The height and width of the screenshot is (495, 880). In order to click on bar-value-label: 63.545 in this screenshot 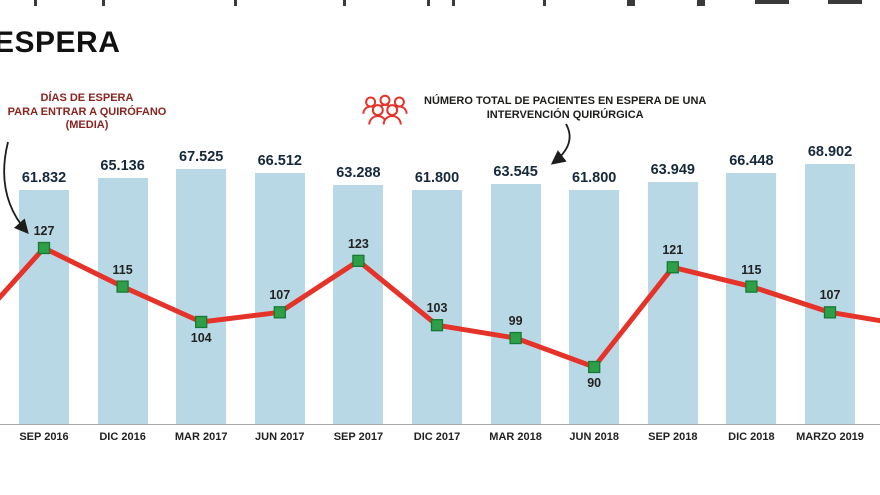, I will do `click(515, 171)`.